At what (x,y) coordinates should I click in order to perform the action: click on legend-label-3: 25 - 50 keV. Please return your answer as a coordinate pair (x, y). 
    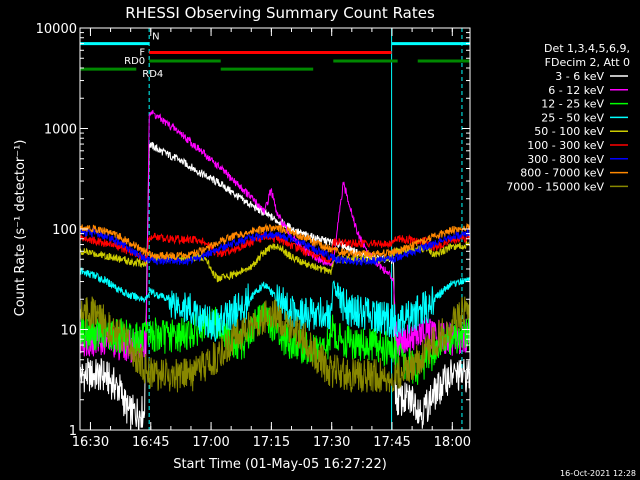
    Looking at the image, I should click on (572, 117).